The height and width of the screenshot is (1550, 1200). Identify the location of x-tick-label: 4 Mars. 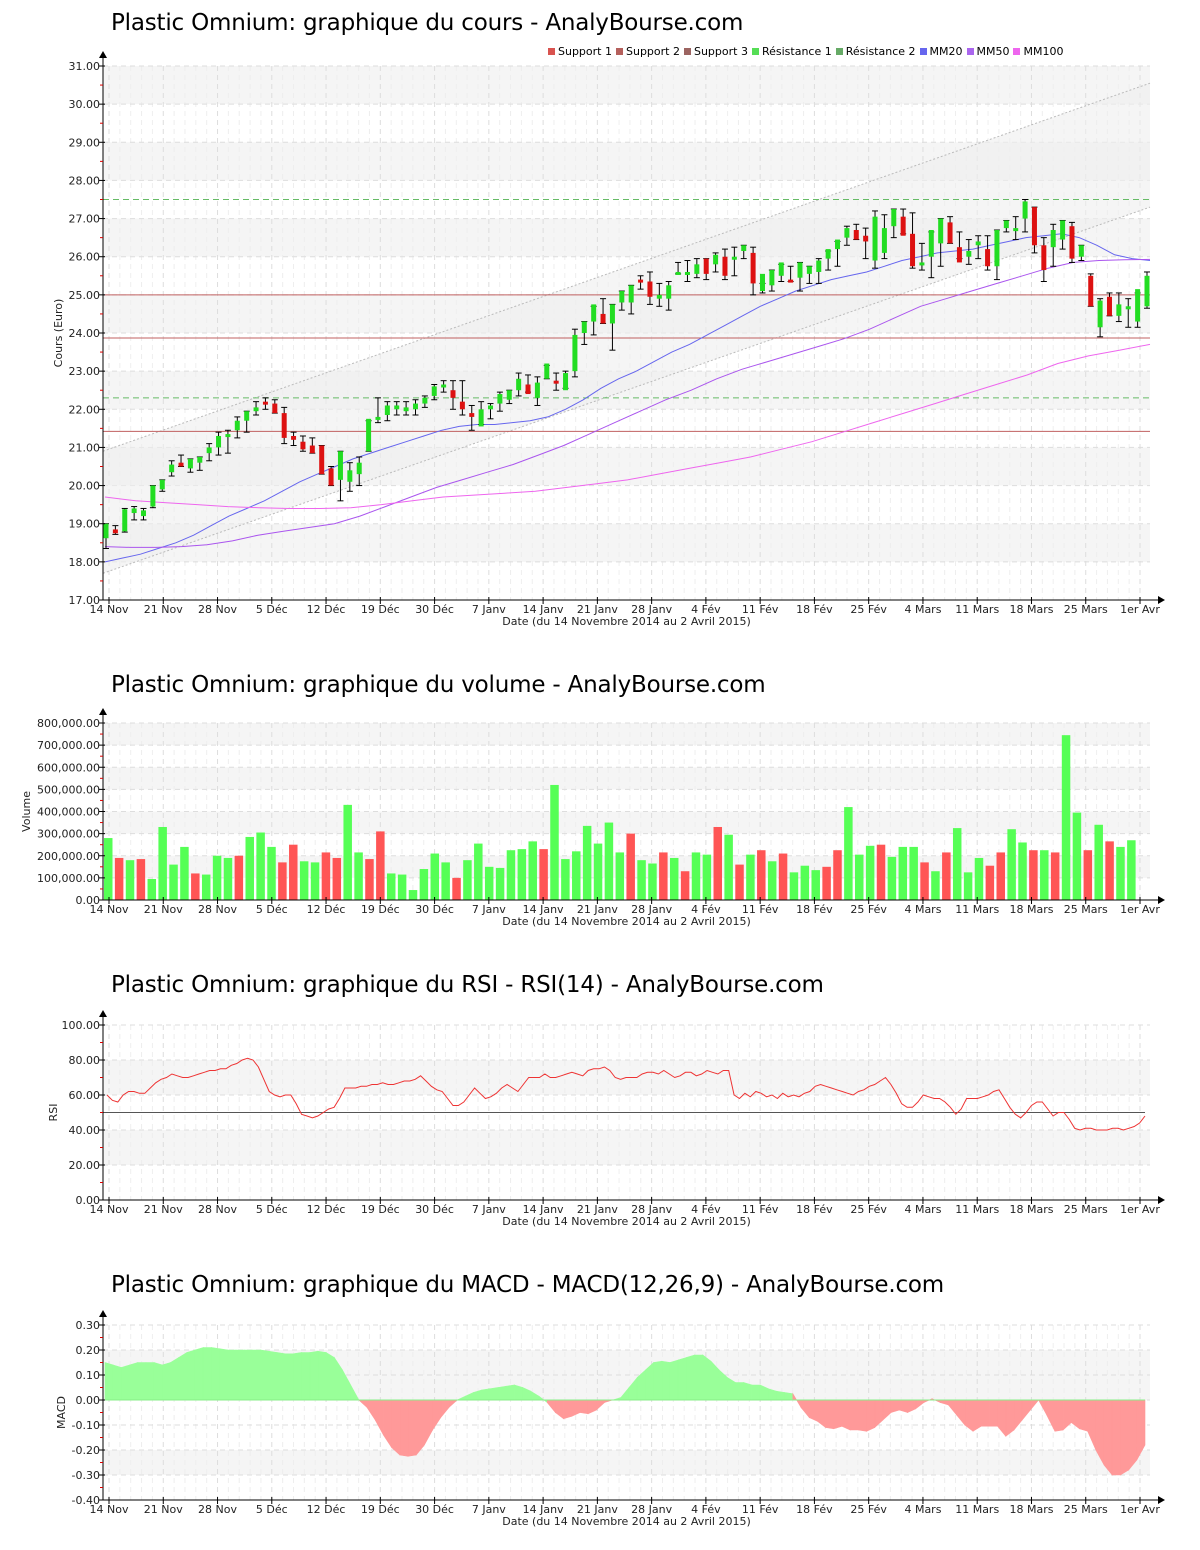
(922, 1509).